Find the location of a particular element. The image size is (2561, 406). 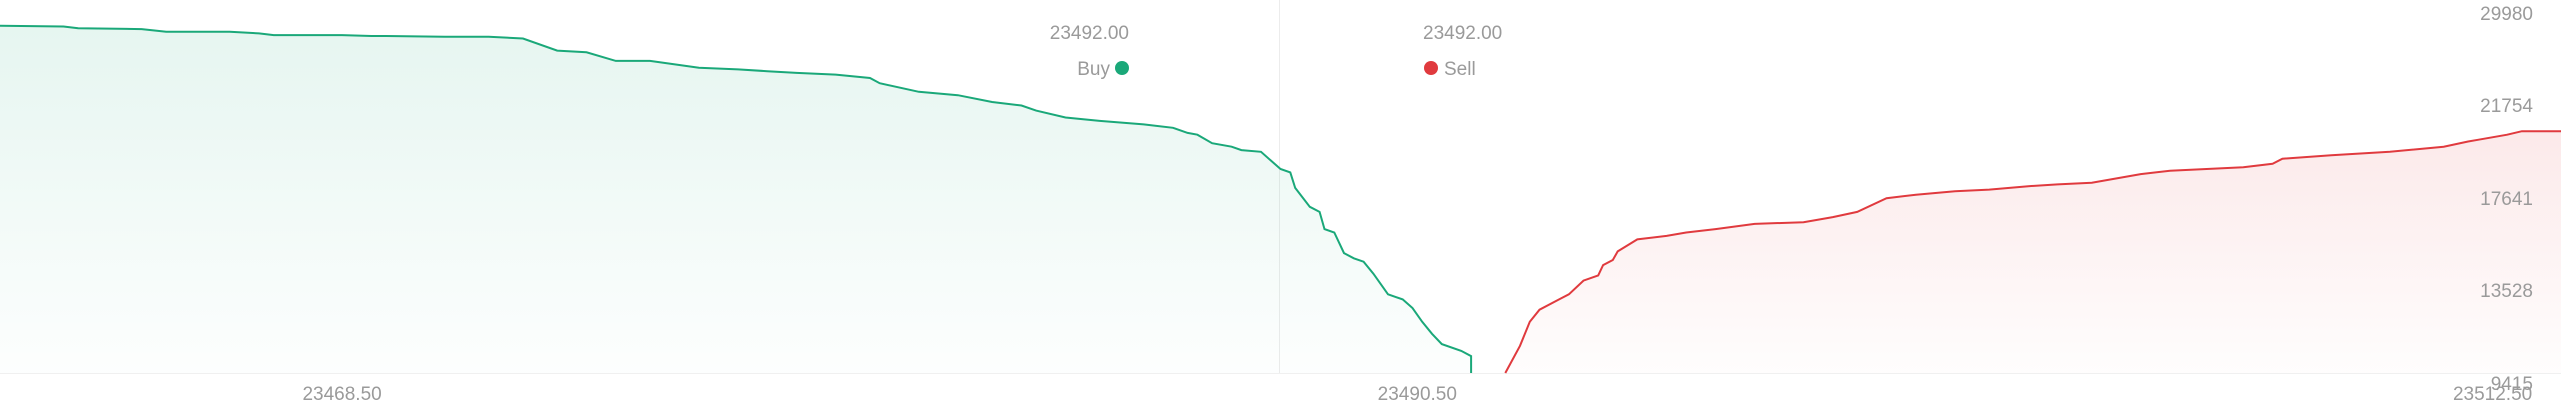

x-tick-label: 23490.50 is located at coordinates (1417, 394).